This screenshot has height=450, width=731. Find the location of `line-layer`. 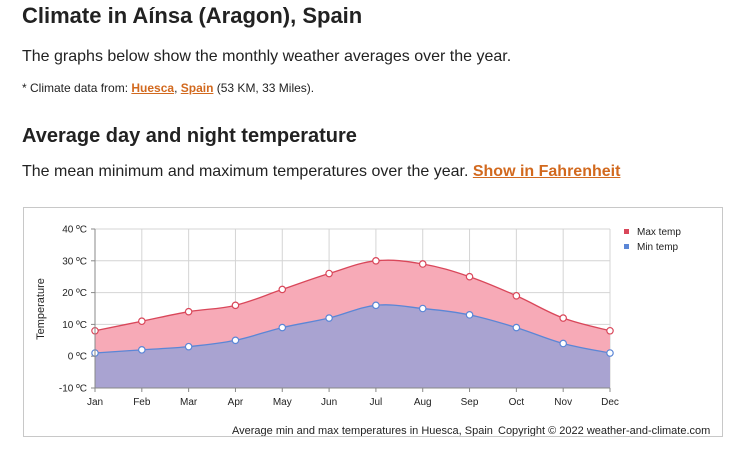

line-layer is located at coordinates (352, 306).